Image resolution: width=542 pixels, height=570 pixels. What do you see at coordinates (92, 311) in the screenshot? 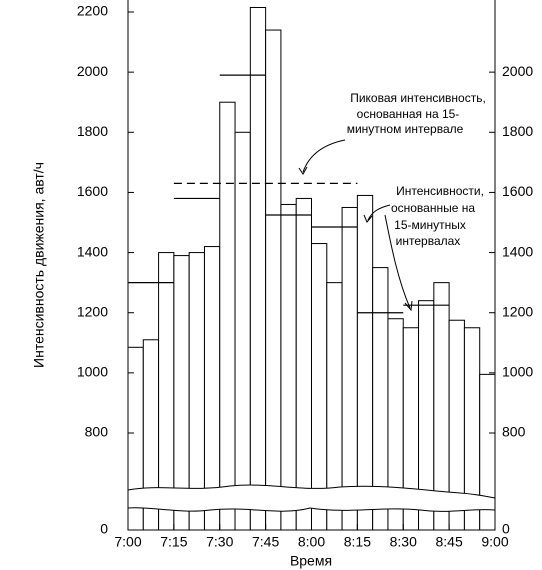
I see `y-tick-label: 1200` at bounding box center [92, 311].